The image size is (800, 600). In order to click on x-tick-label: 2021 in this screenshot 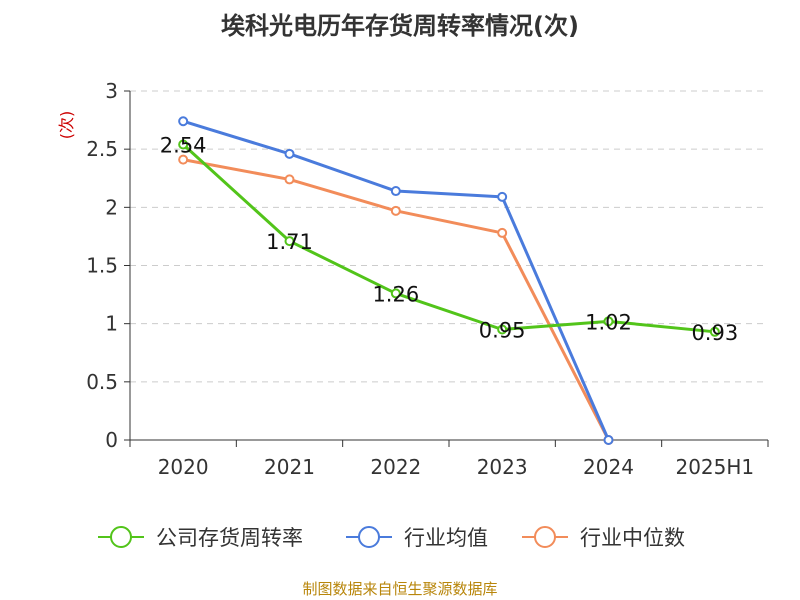, I will do `click(289, 467)`.